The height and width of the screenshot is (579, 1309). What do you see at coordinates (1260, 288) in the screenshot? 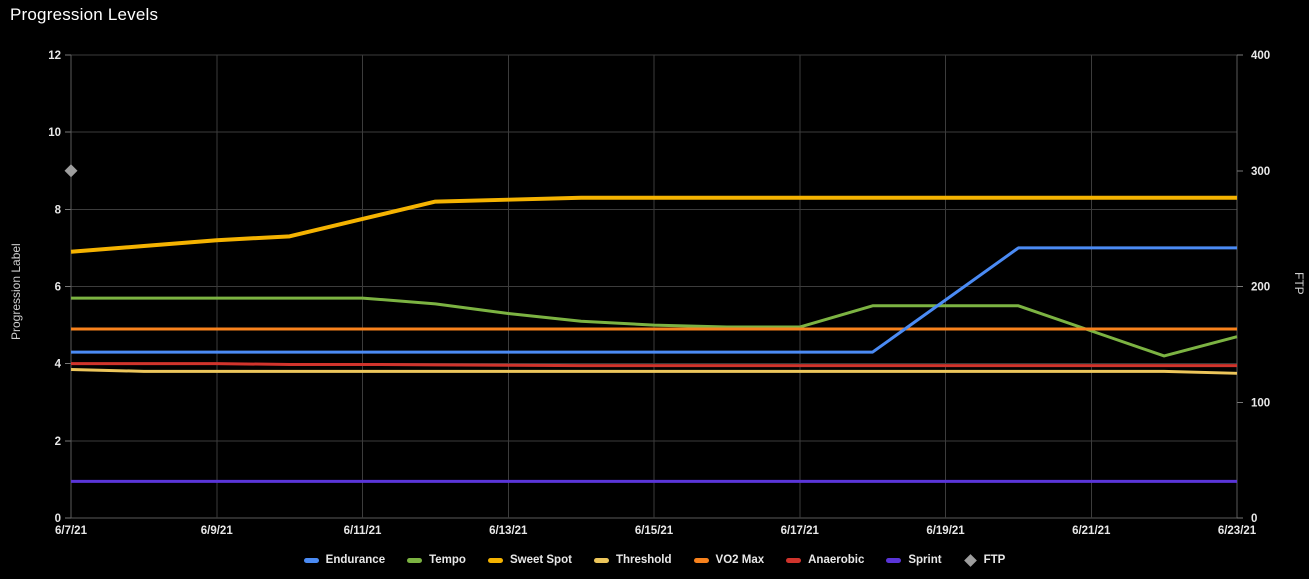
I see `right-axis-tick-label: 200` at bounding box center [1260, 288].